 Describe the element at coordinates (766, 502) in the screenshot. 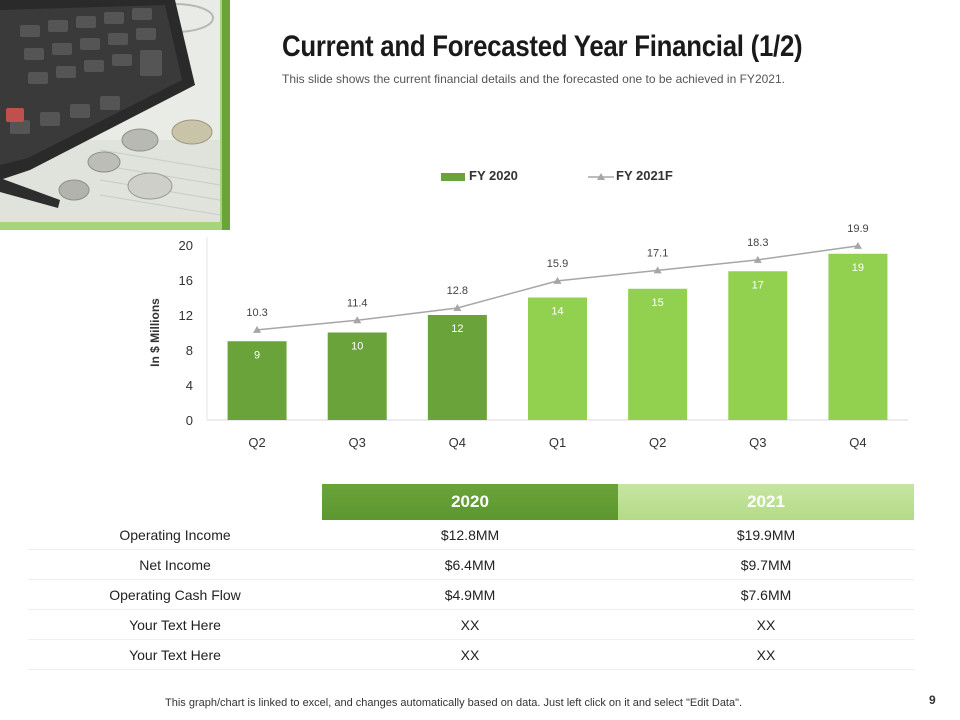

I see `table-header-2021: 2021` at that location.